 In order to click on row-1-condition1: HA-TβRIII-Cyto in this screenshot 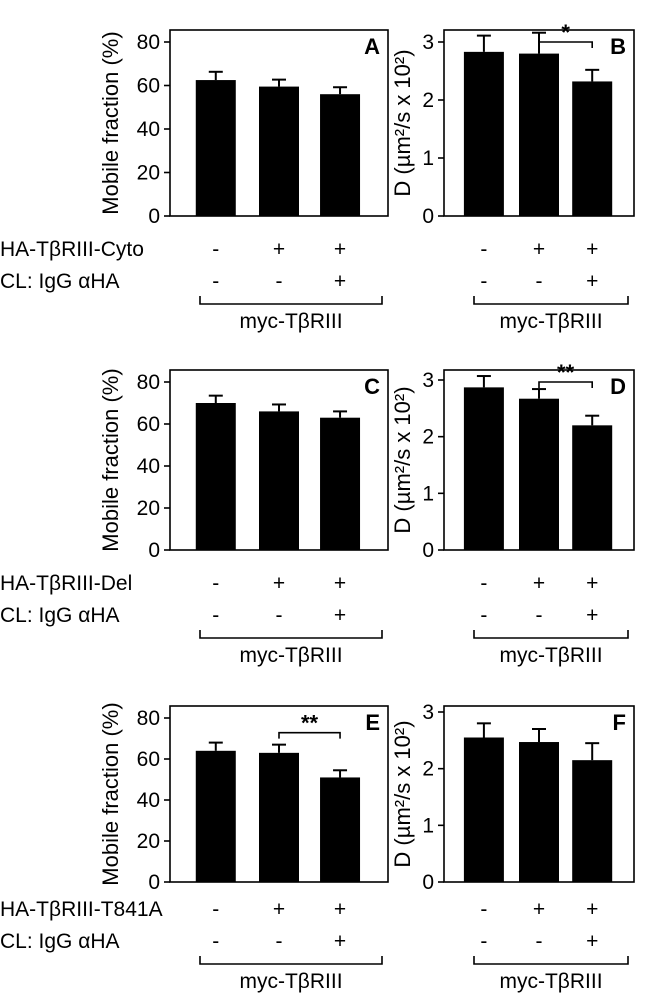, I will do `click(72, 249)`.